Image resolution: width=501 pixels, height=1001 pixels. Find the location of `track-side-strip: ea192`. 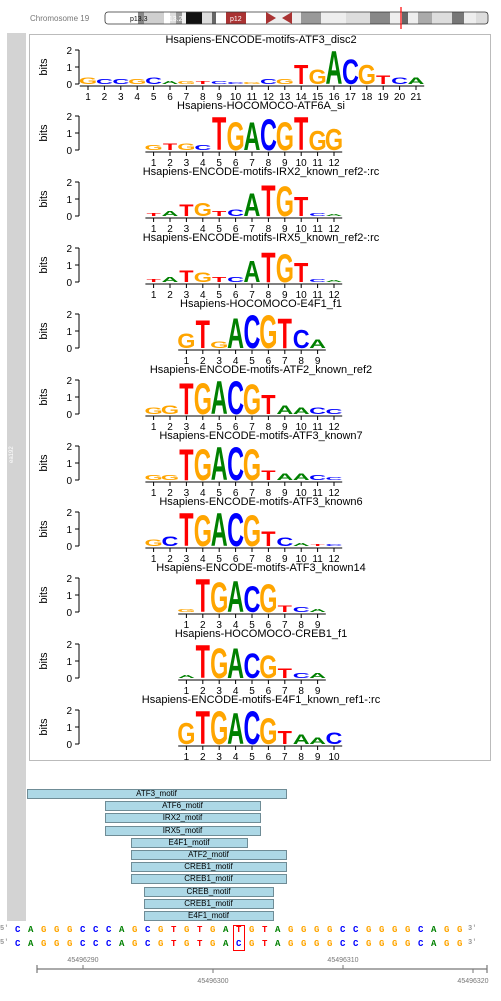

track-side-strip: ea192 is located at coordinates (16, 477).